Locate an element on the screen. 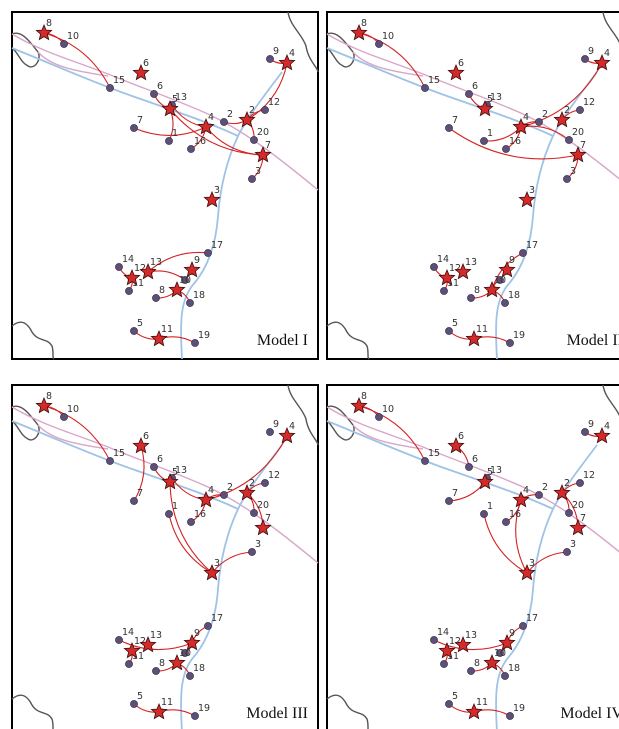 This screenshot has height=729, width=619. site-label: 8 is located at coordinates (477, 663).